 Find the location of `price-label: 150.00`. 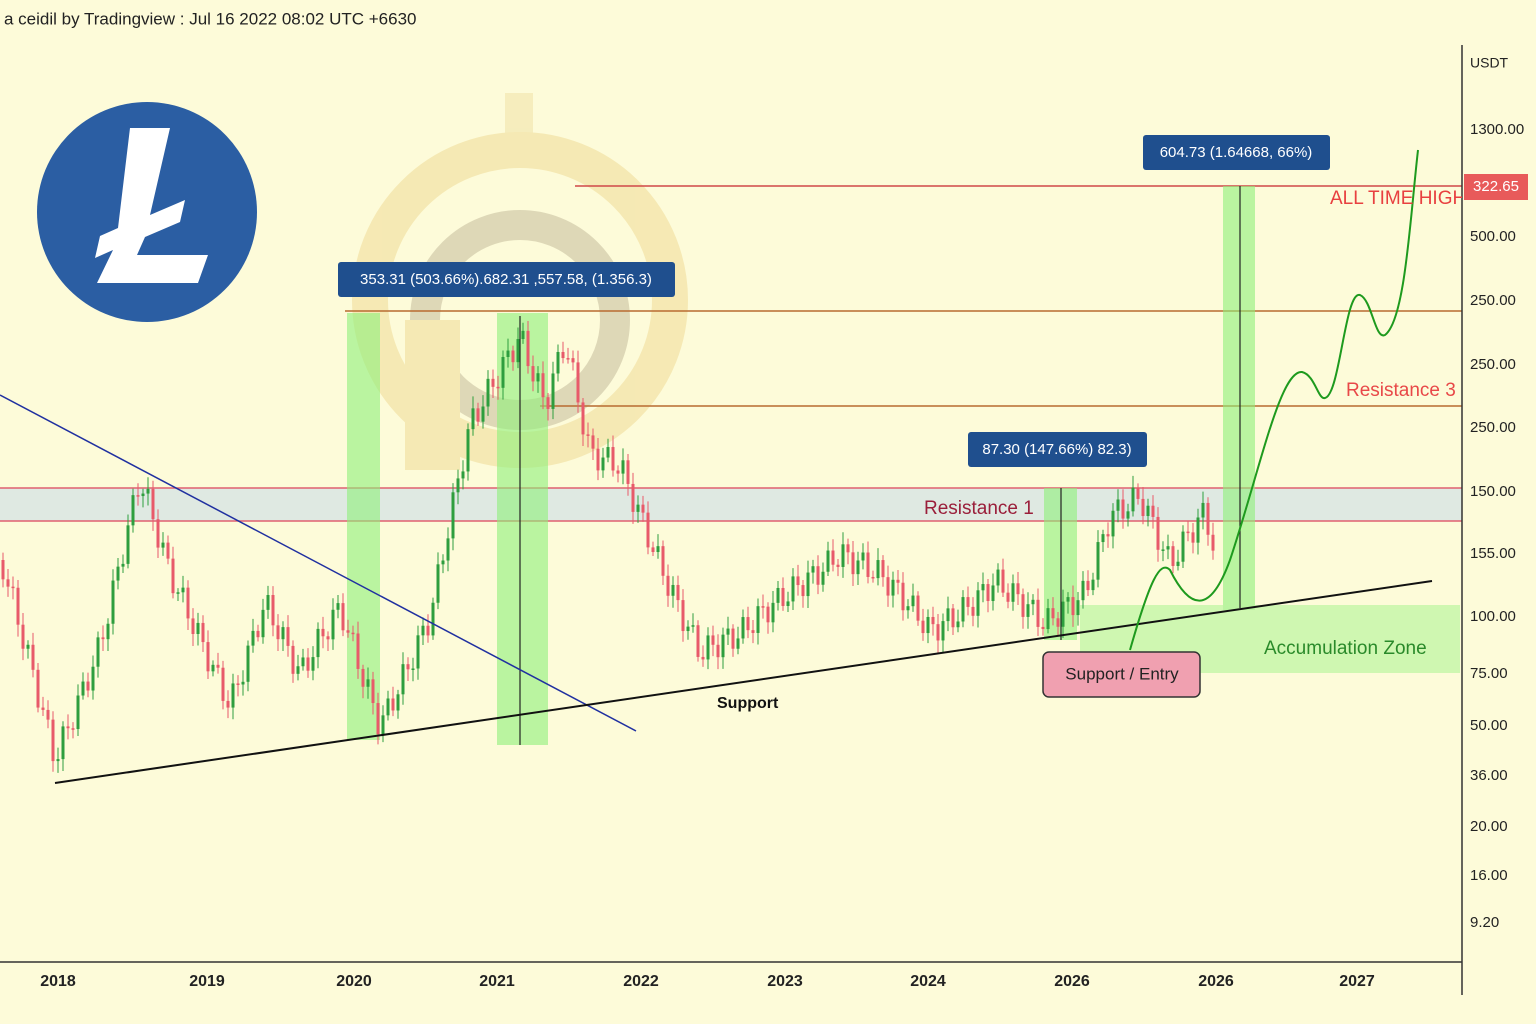

price-label: 150.00 is located at coordinates (1493, 491).